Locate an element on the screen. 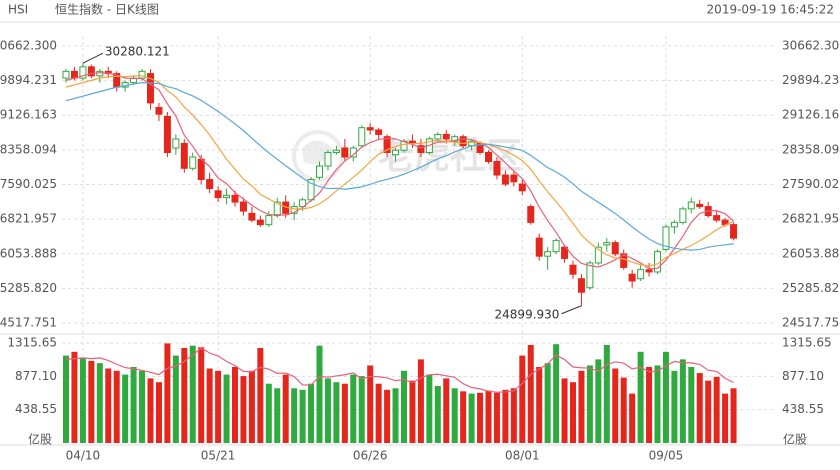 The width and height of the screenshot is (840, 470). y-tick-label: 24517.751 is located at coordinates (28, 323).